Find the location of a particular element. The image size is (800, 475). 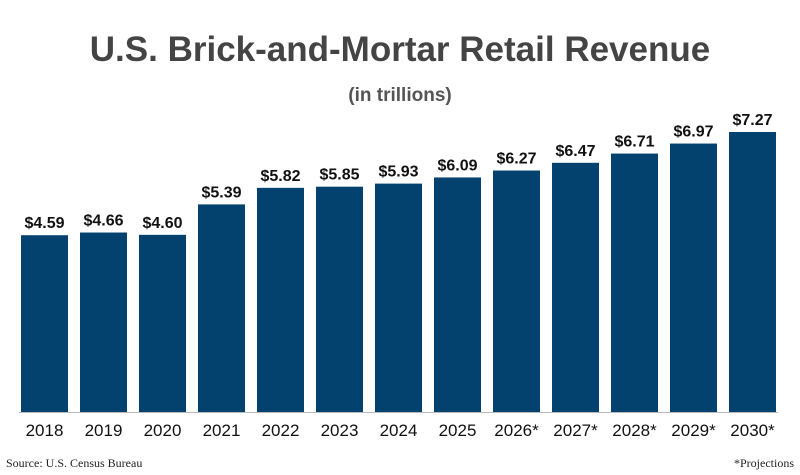

bar-2023 is located at coordinates (339, 299).